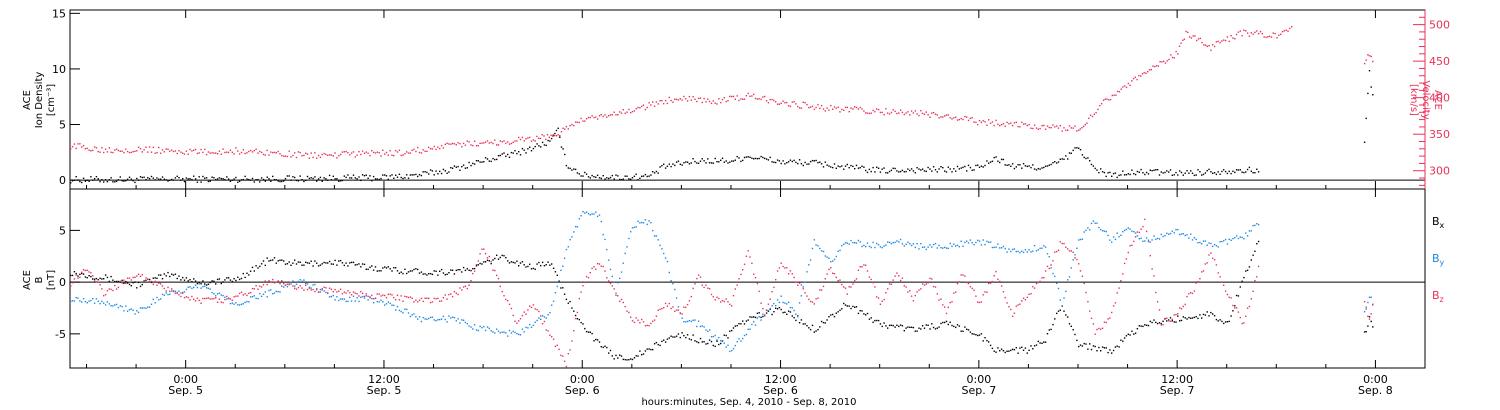  What do you see at coordinates (39, 100) in the screenshot?
I see `panel-1-ylabel-left: ACE Ion Density [cm⁻³]` at bounding box center [39, 100].